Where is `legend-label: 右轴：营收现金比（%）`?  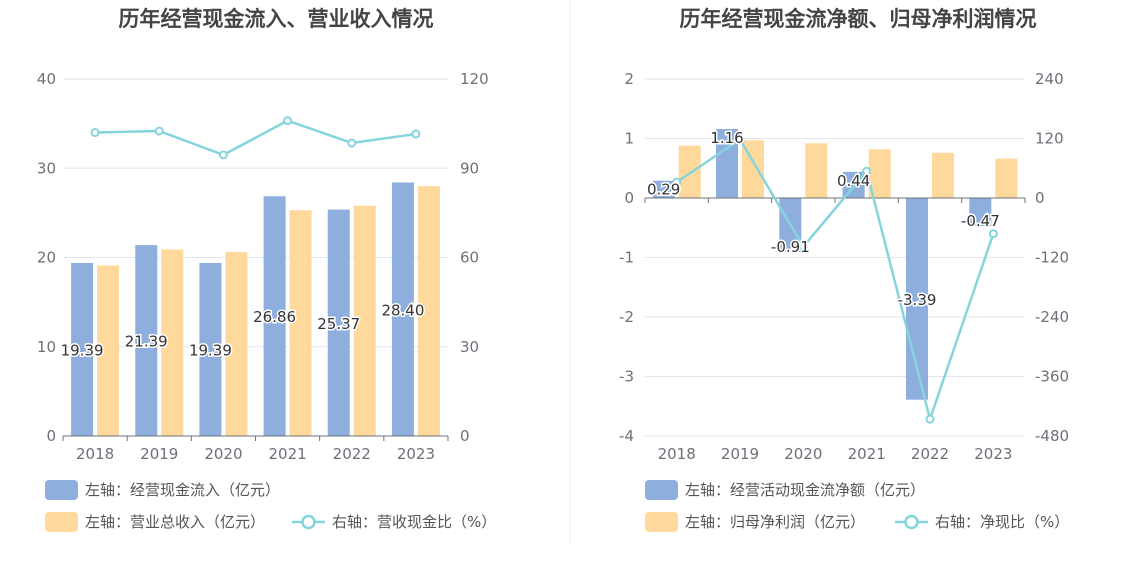
legend-label: 右轴：营收现金比（%） is located at coordinates (414, 522).